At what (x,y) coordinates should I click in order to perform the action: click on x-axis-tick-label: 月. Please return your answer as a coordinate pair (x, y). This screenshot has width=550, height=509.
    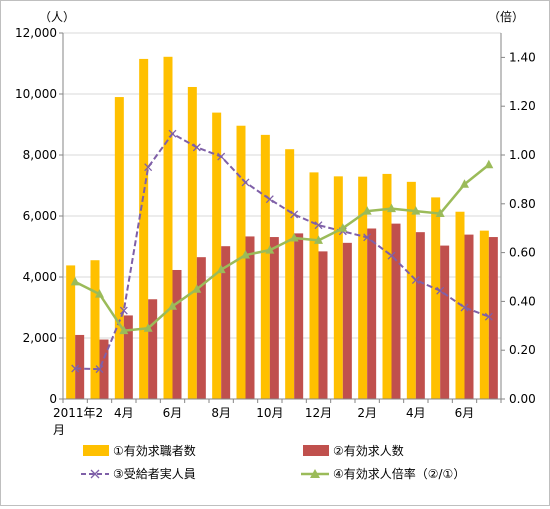
    Looking at the image, I should click on (59, 430).